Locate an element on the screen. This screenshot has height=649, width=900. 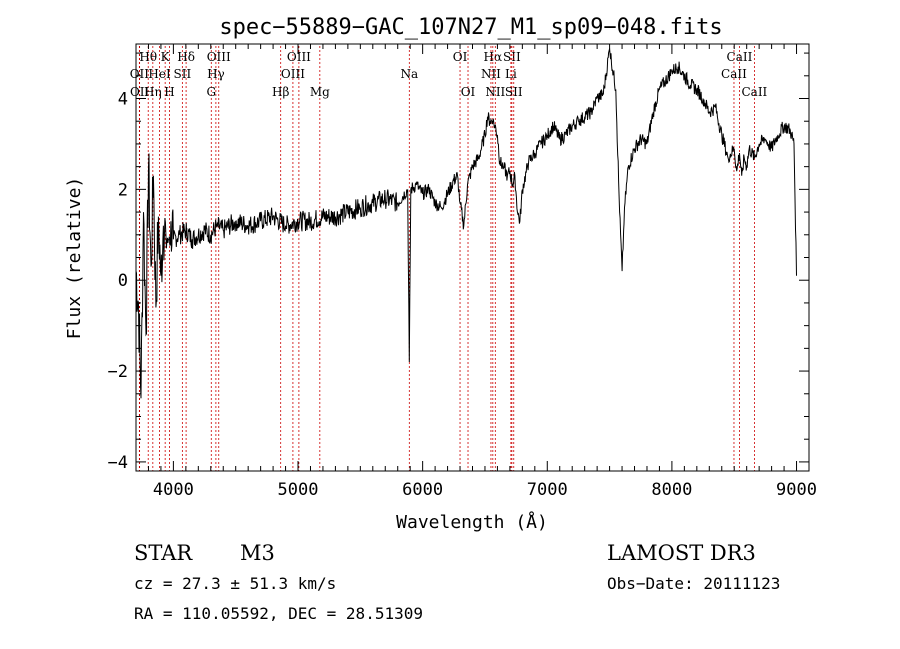
line-marker-label: Hγ is located at coordinates (216, 74).